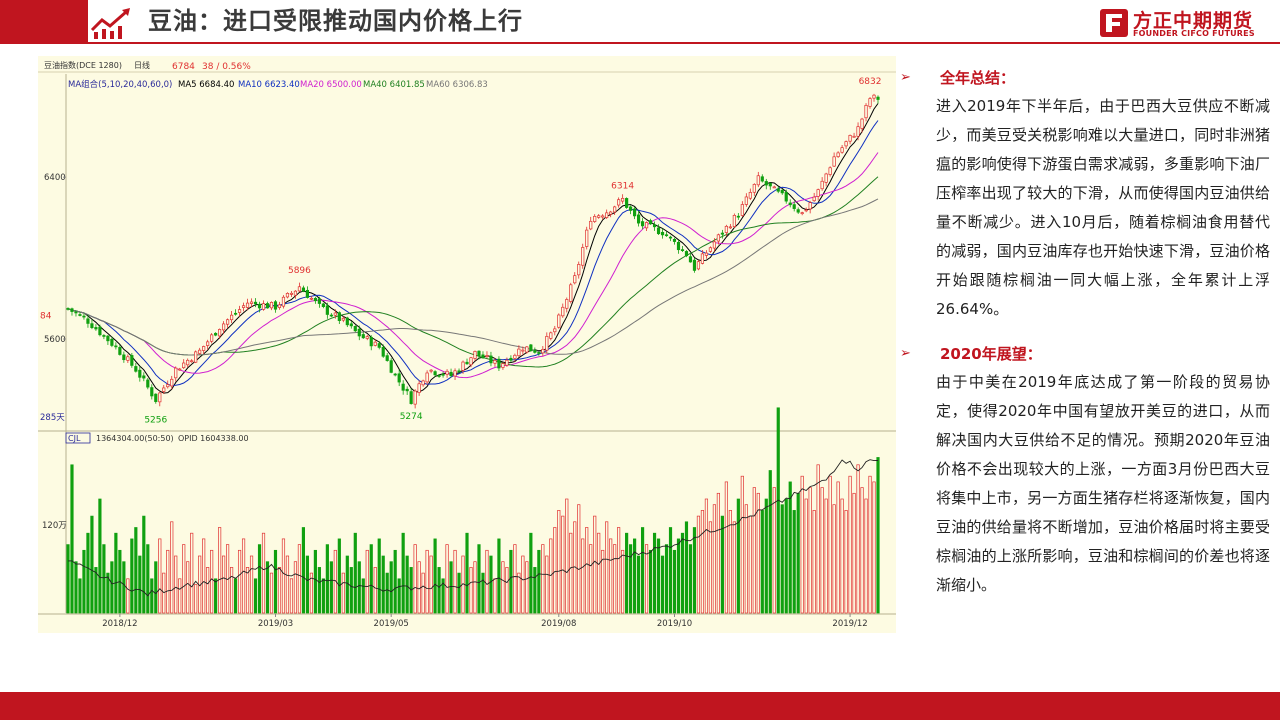 The image size is (1280, 720). I want to click on volume-legend-name: CJL, so click(74, 438).